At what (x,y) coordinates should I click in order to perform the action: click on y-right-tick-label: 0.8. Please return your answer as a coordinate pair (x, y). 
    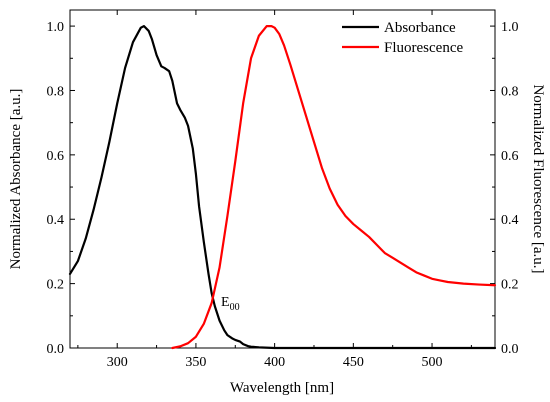
    Looking at the image, I should click on (510, 91).